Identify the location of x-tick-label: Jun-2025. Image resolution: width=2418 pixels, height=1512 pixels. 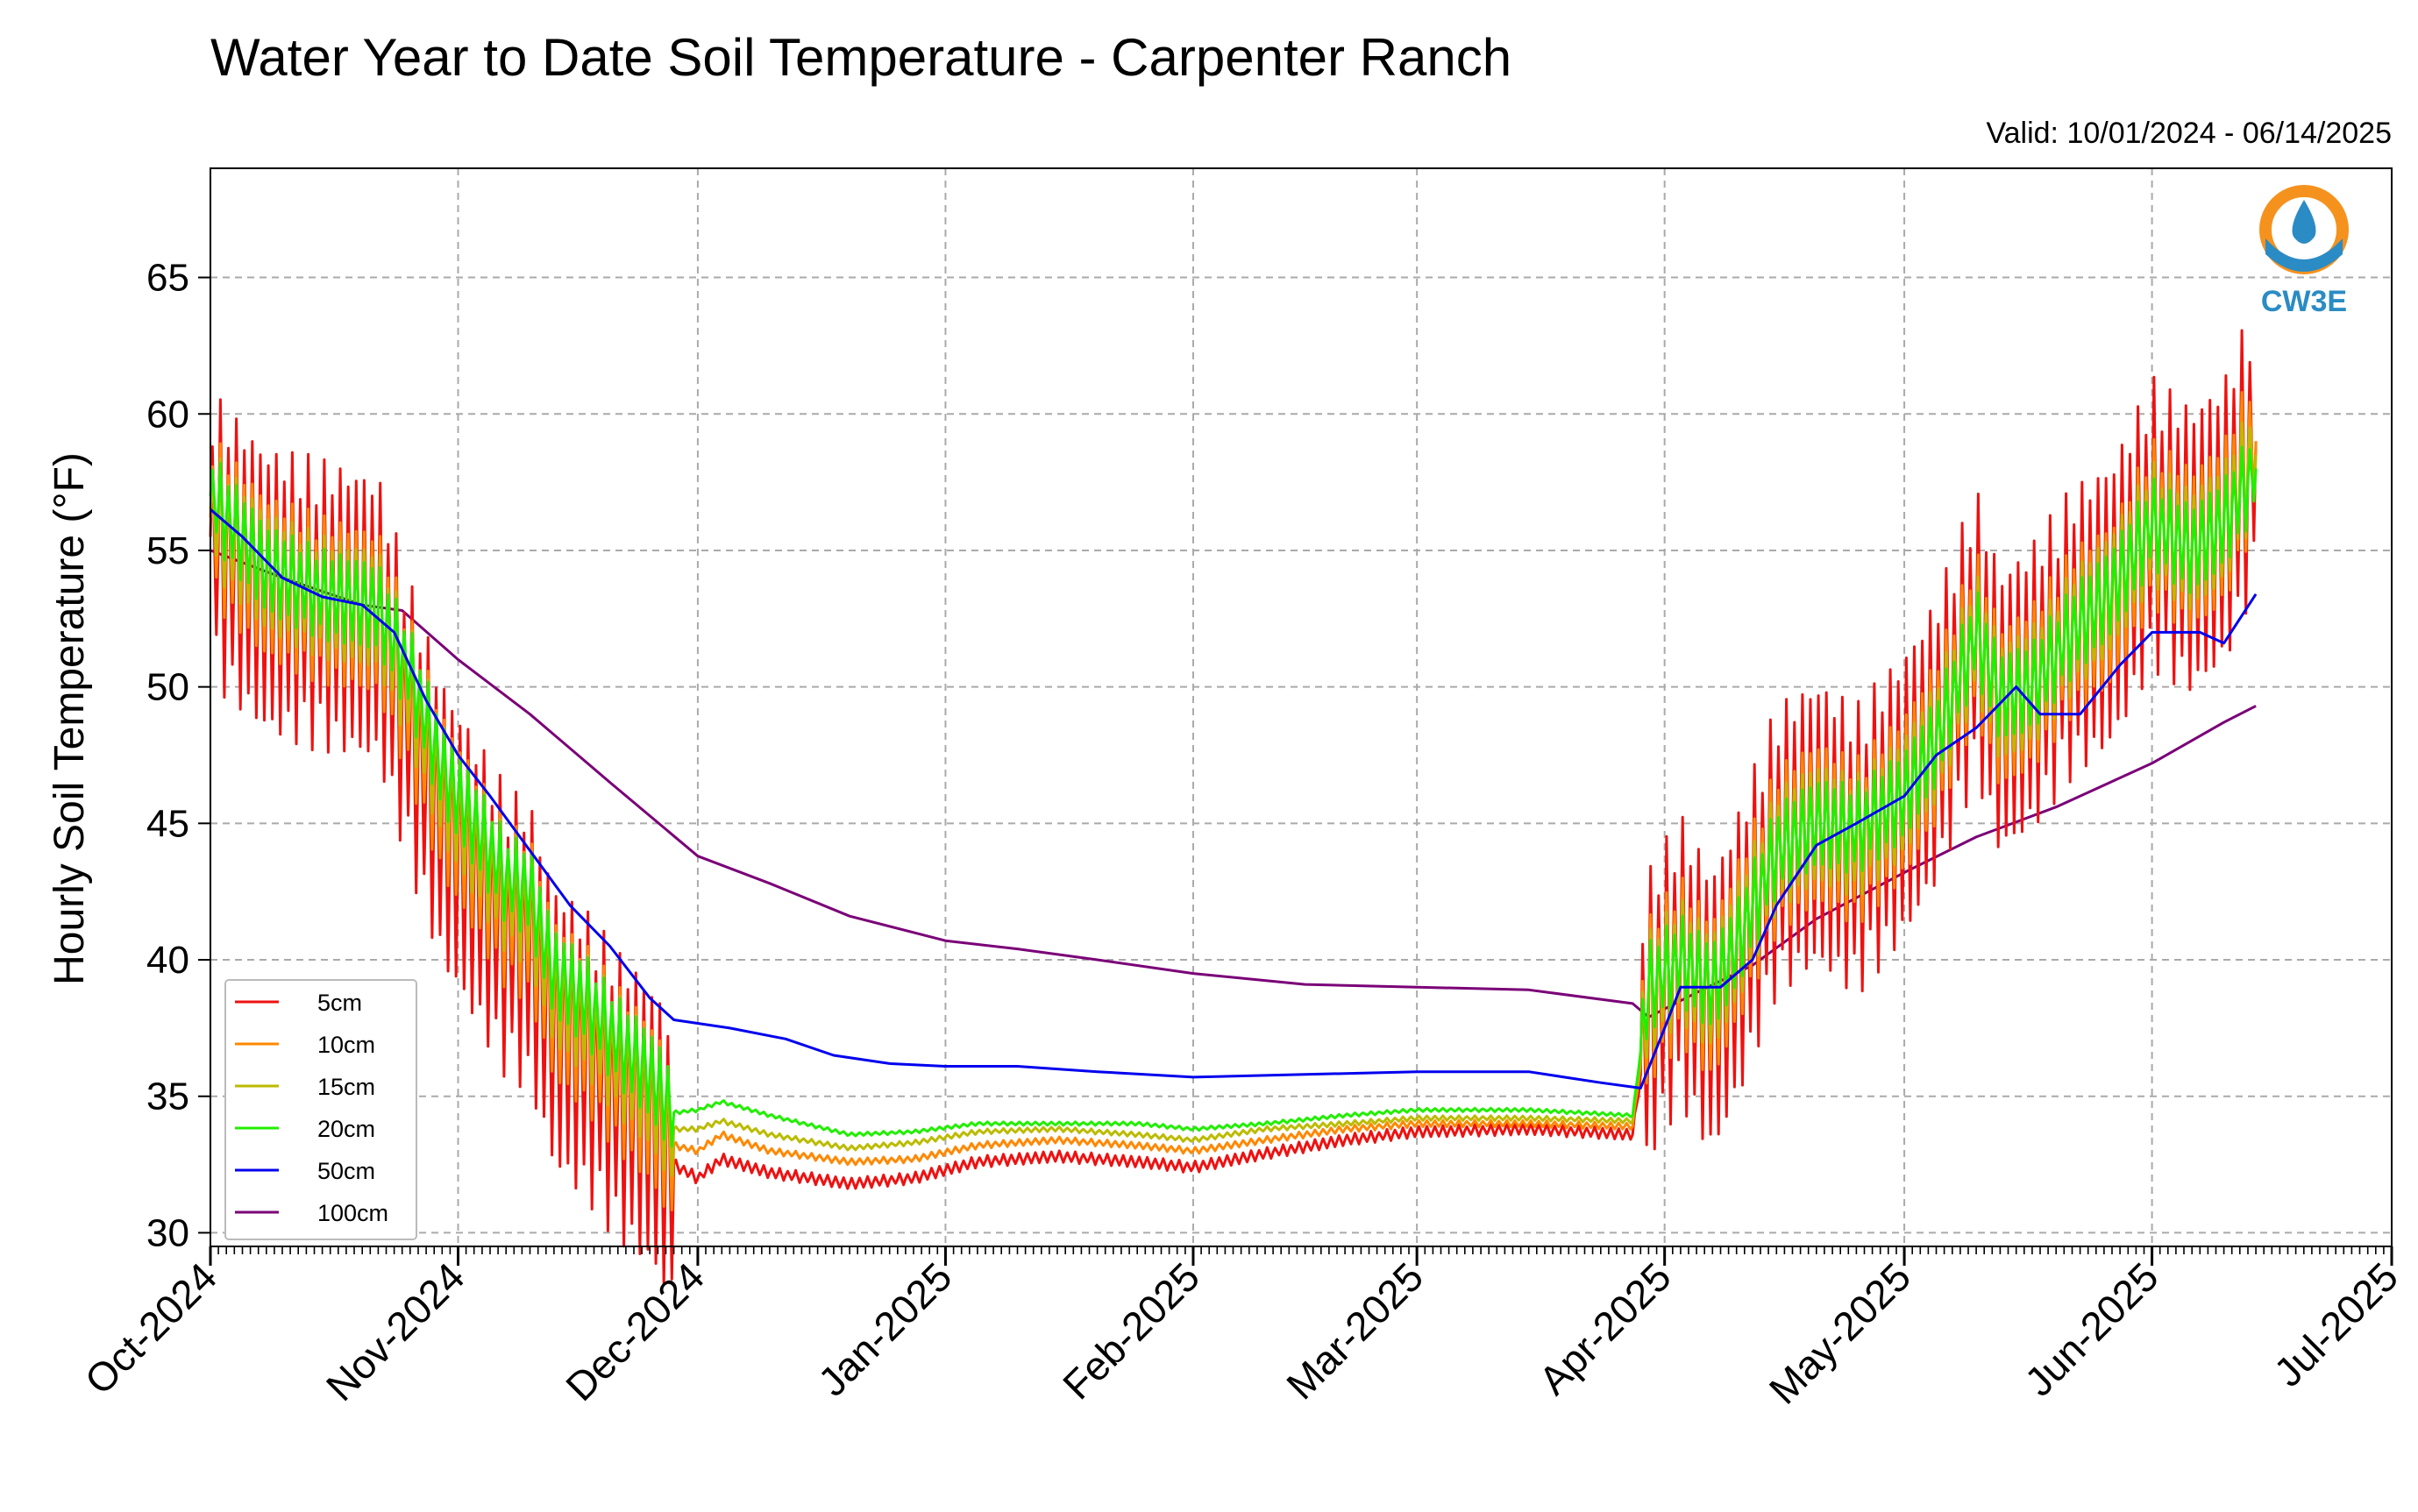
(2091, 1328).